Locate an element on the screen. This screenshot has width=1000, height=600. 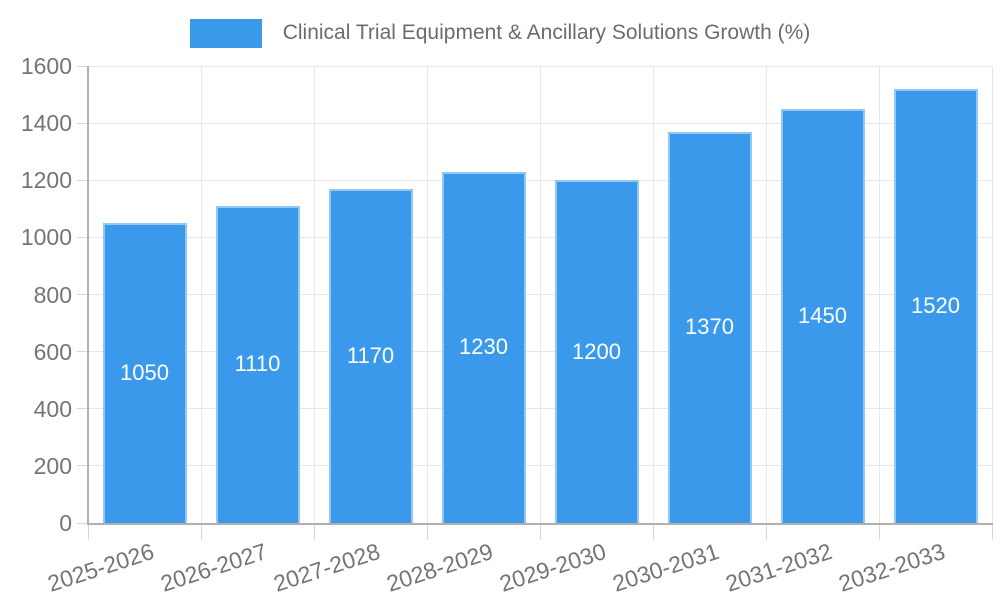
y-axis-label: 1000 is located at coordinates (46, 237).